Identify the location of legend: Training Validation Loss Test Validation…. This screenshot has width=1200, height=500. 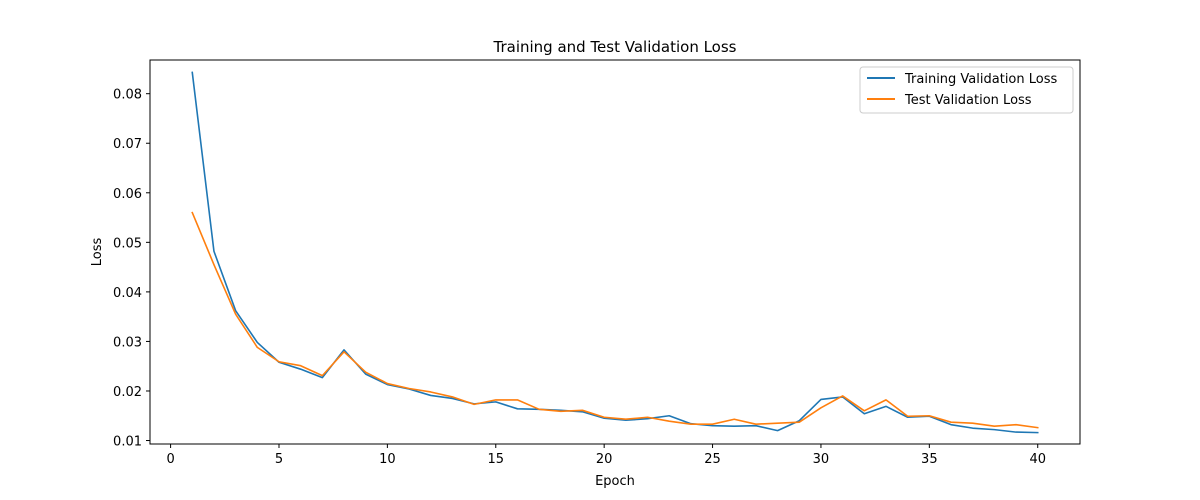
(966, 90).